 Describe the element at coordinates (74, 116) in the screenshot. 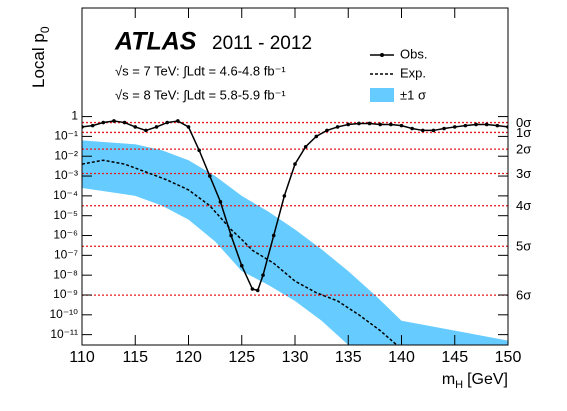

I see `y-tick-label: 1` at that location.